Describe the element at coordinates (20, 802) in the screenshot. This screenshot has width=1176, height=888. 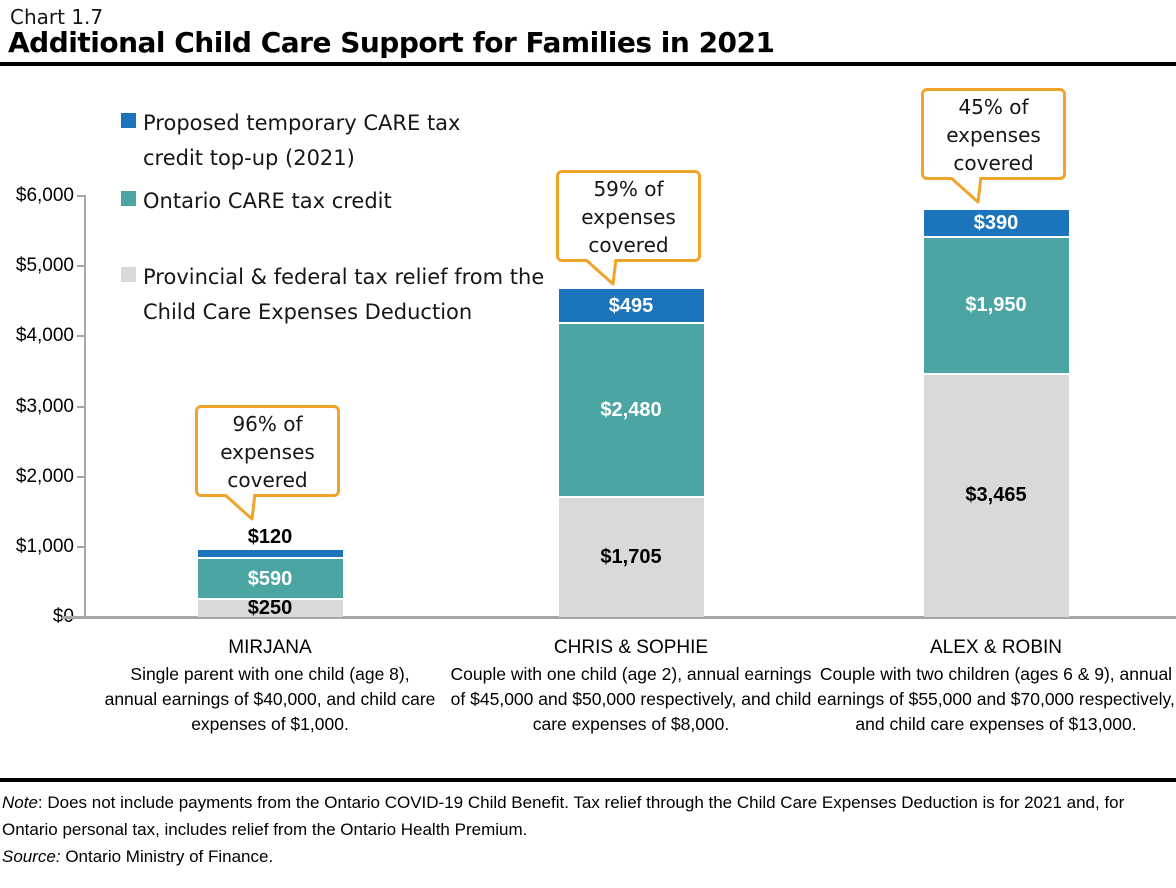
I see `note-label: Note` at that location.